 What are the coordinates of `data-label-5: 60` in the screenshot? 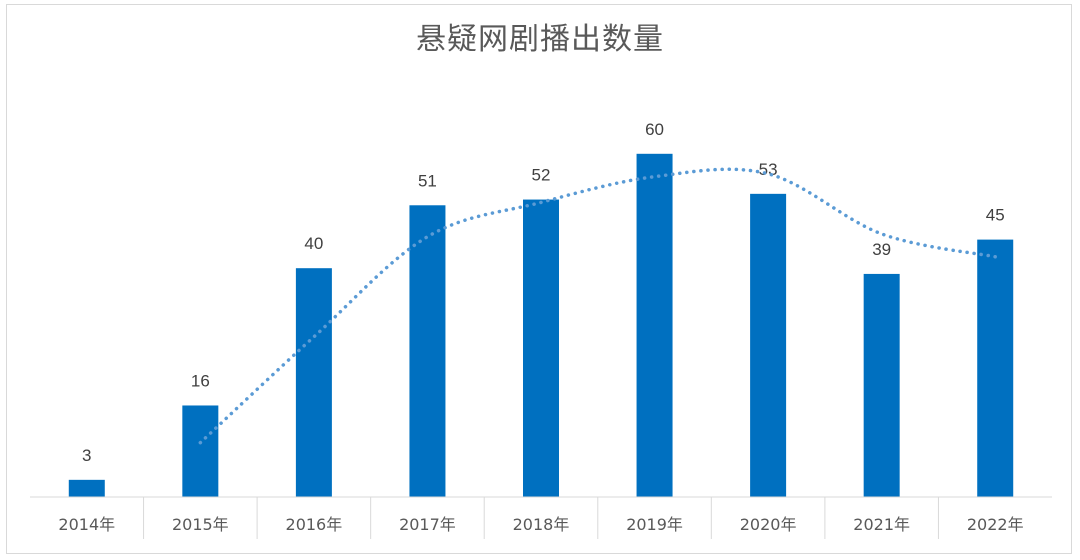 It's located at (654, 129).